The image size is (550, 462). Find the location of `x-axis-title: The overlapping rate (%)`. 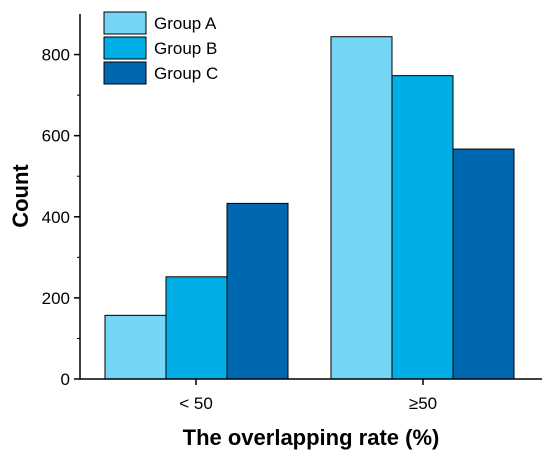

x-axis-title: The overlapping rate (%) is located at coordinates (311, 437).